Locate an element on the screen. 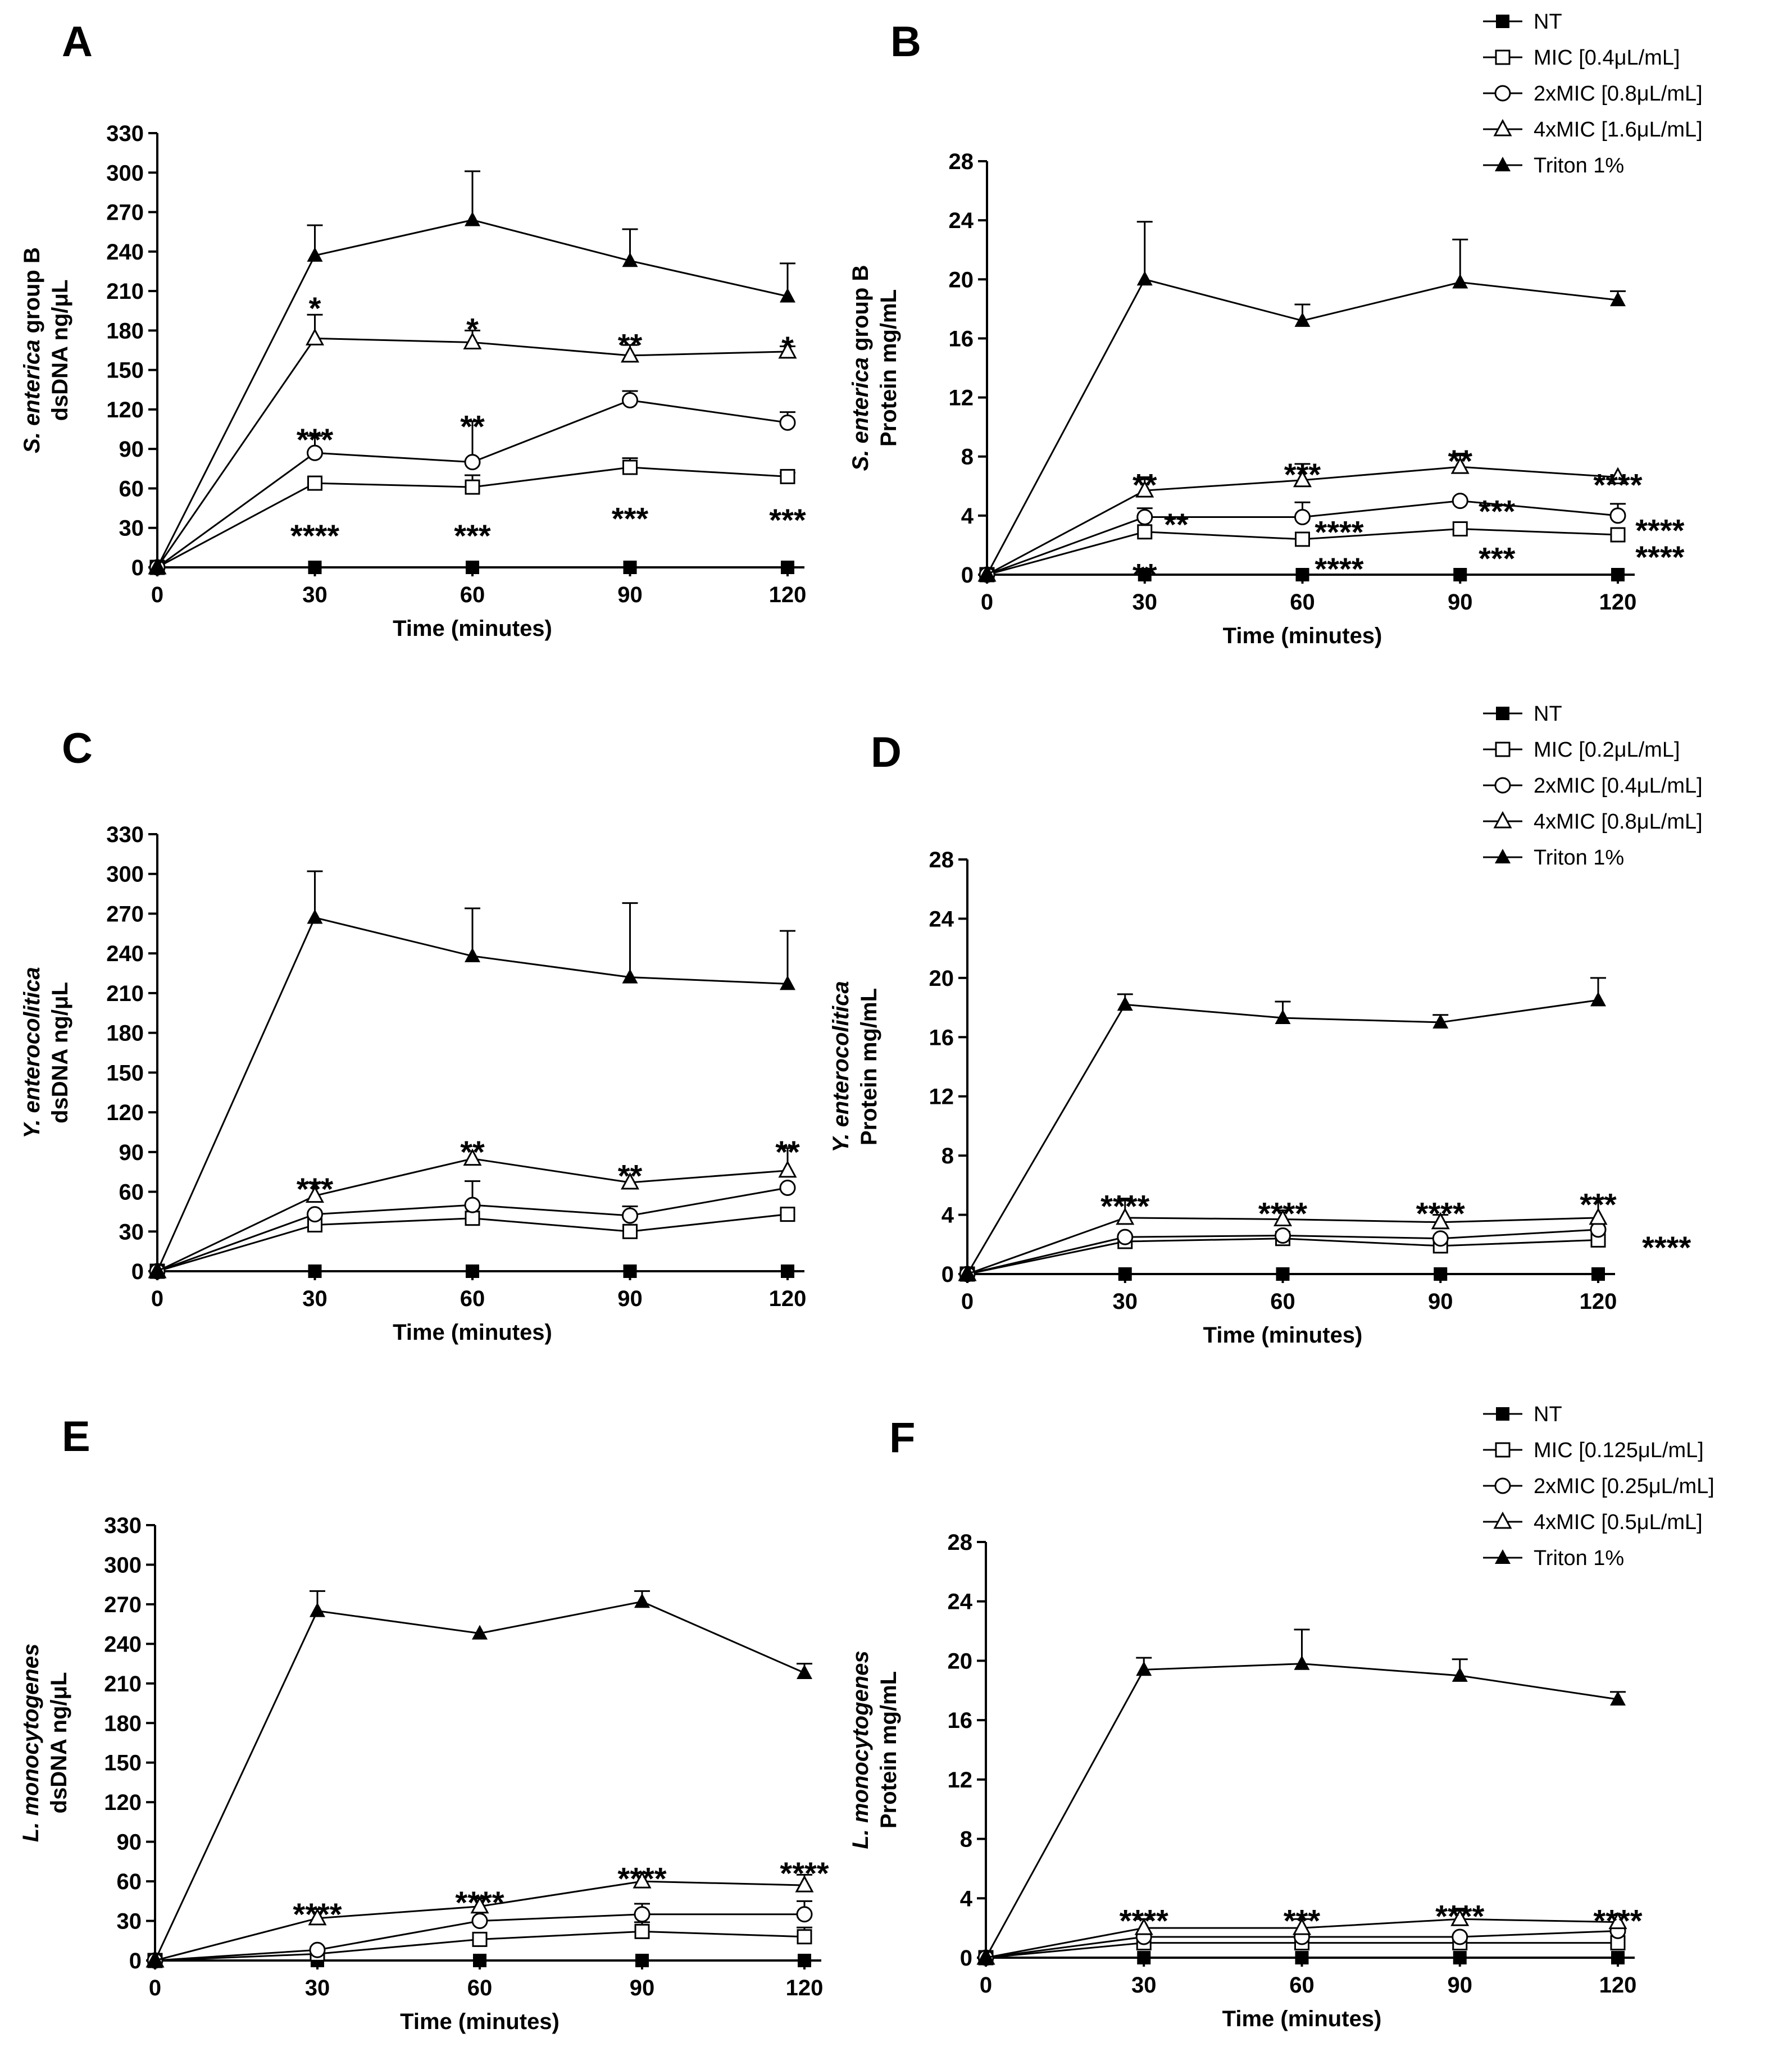 Image resolution: width=1792 pixels, height=2047 pixels. y-tick-label: 270 is located at coordinates (125, 213).